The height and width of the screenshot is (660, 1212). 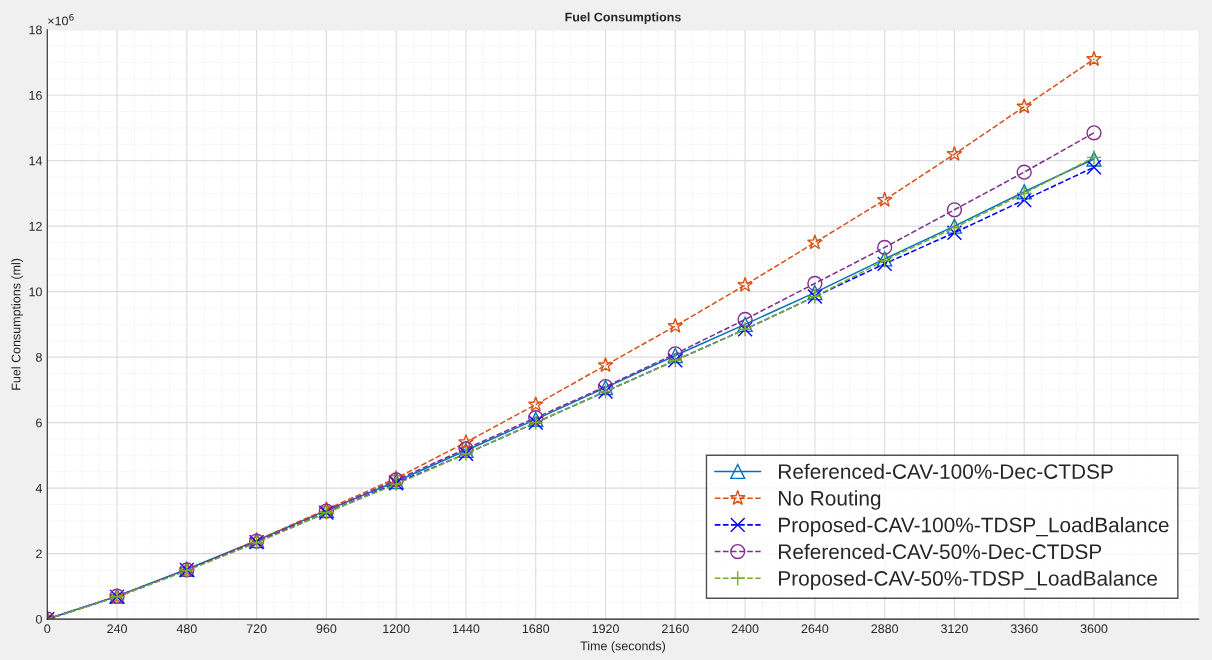 What do you see at coordinates (326, 629) in the screenshot?
I see `x-tick-label: 960` at bounding box center [326, 629].